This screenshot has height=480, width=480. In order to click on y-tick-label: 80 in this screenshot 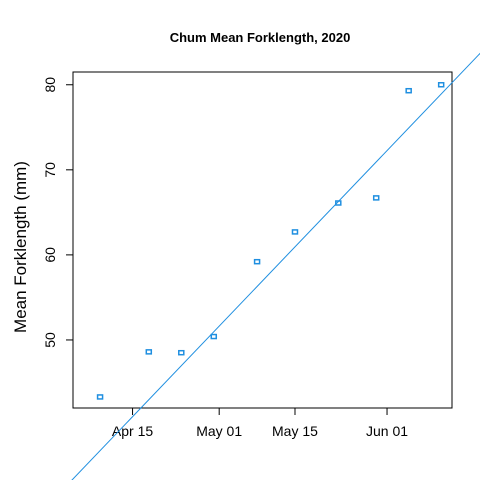, I will do `click(50, 85)`.